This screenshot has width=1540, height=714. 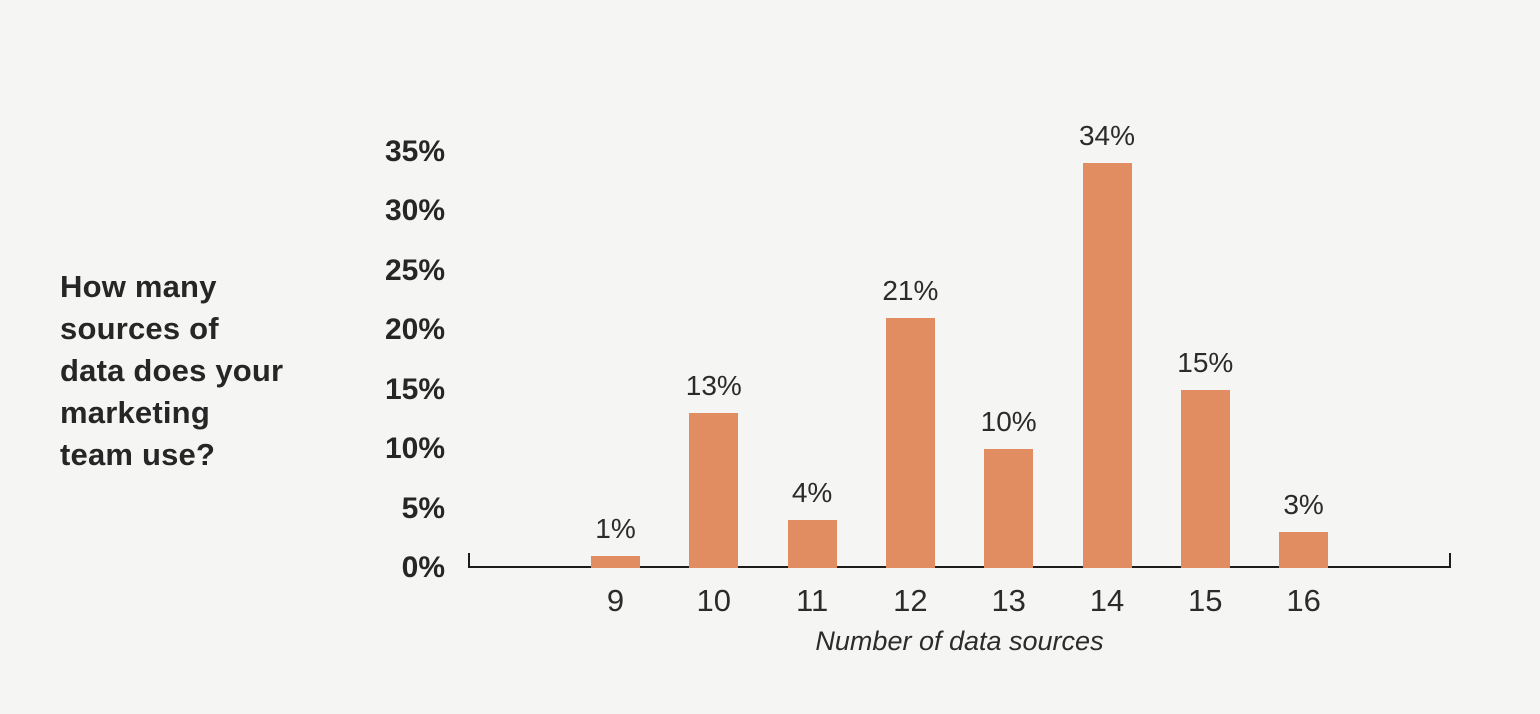 What do you see at coordinates (1205, 600) in the screenshot?
I see `x-tick-label: 15` at bounding box center [1205, 600].